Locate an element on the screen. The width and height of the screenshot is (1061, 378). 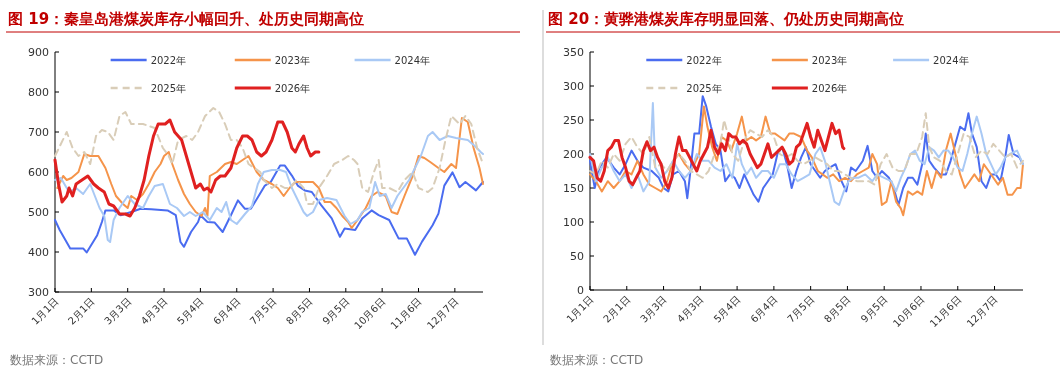
y-tick-label: 300 is located at coordinates (573, 86).